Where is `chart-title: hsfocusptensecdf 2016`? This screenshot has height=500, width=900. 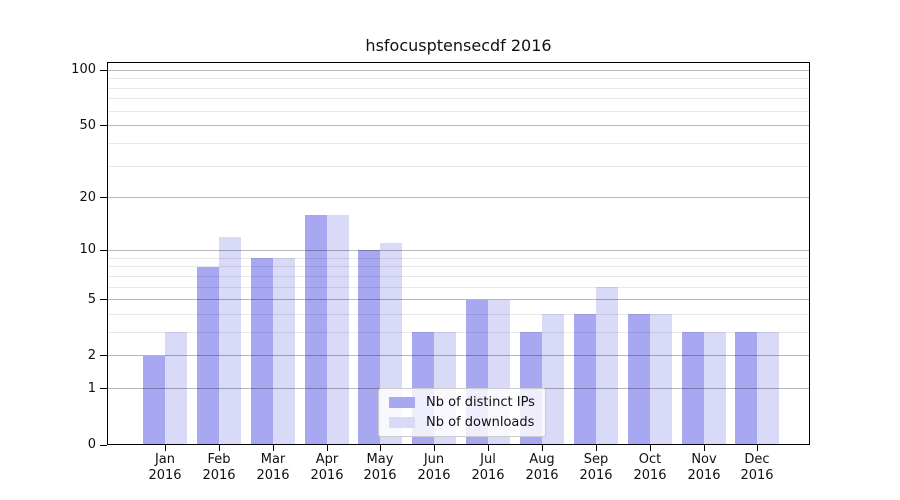
chart-title: hsfocusptensecdf 2016 is located at coordinates (458, 45).